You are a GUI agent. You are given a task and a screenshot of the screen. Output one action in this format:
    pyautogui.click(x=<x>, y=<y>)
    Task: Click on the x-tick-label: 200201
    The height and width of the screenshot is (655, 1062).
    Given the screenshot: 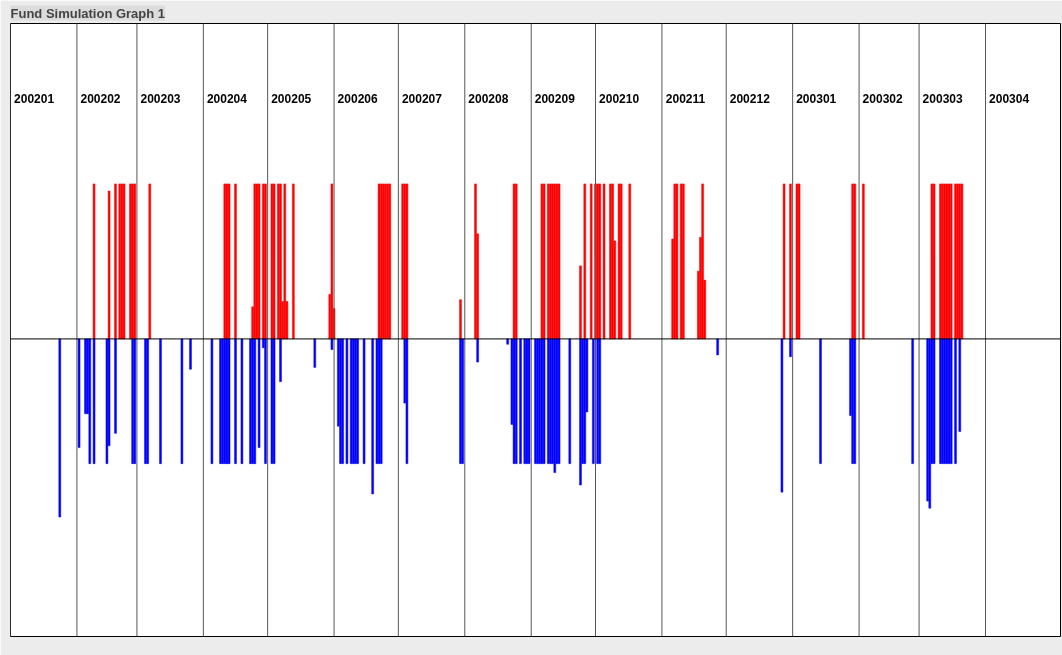 What is the action you would take?
    pyautogui.click(x=34, y=98)
    